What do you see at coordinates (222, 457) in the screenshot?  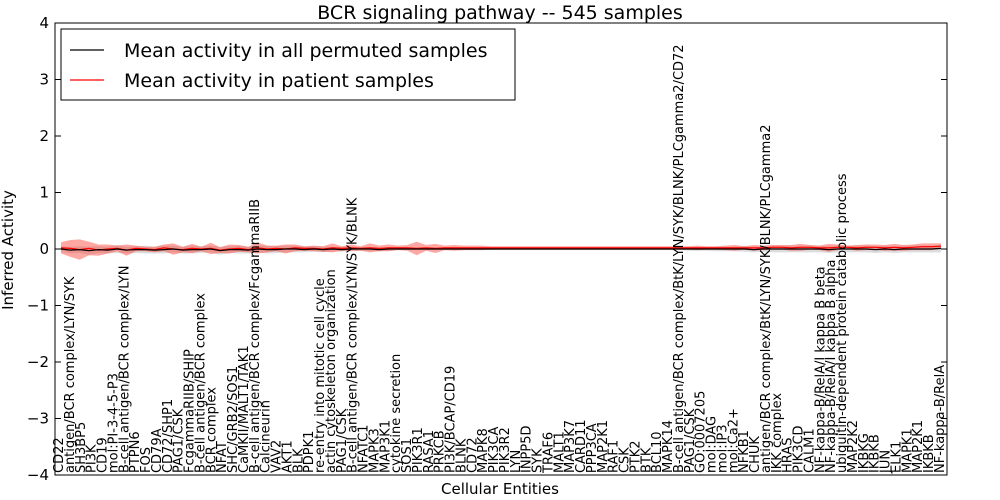 I see `entity-label: NFAT` at bounding box center [222, 457].